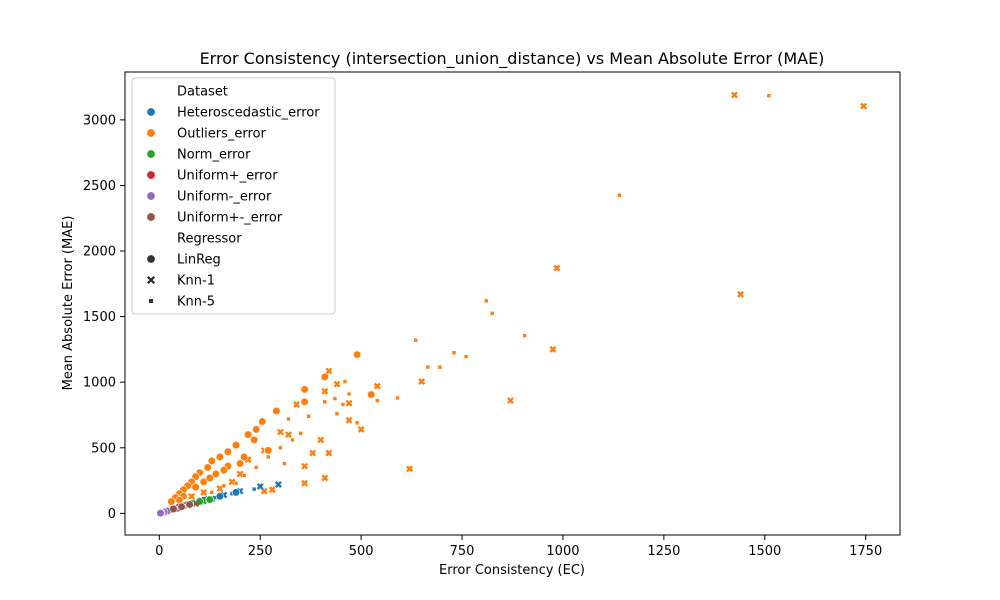 The height and width of the screenshot is (600, 1000). I want to click on x-tick-label: 1500, so click(764, 551).